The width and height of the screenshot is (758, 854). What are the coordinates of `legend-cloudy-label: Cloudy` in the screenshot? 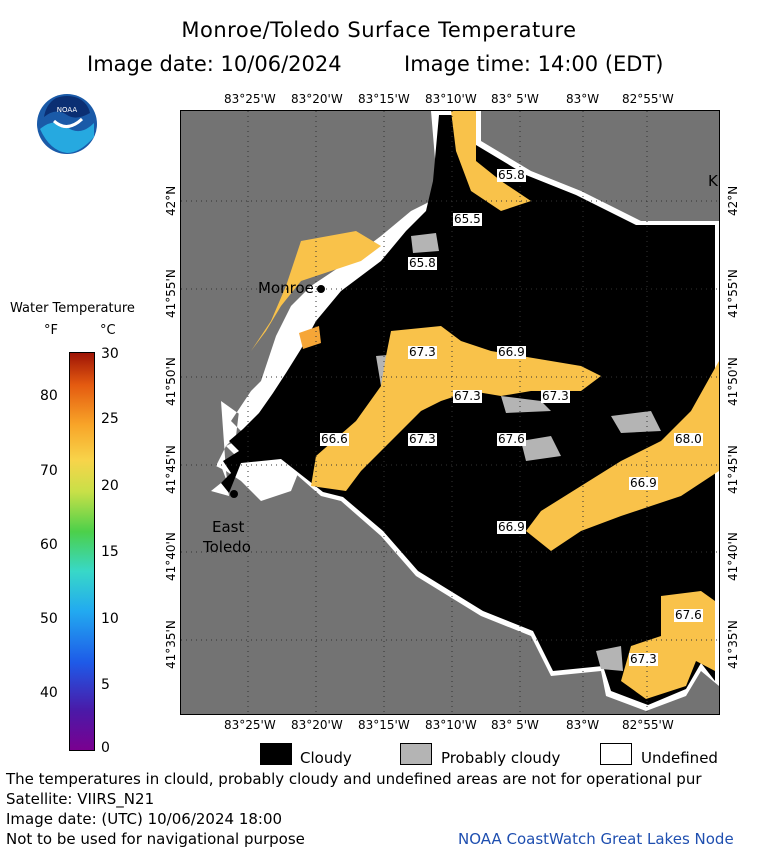 It's located at (326, 758).